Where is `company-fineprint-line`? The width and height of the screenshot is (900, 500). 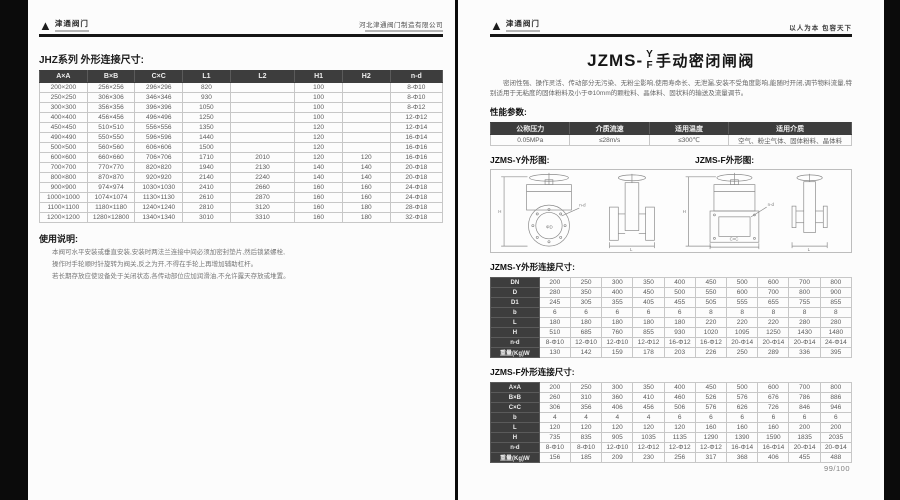
company-fineprint-line is located at coordinates (404, 31).